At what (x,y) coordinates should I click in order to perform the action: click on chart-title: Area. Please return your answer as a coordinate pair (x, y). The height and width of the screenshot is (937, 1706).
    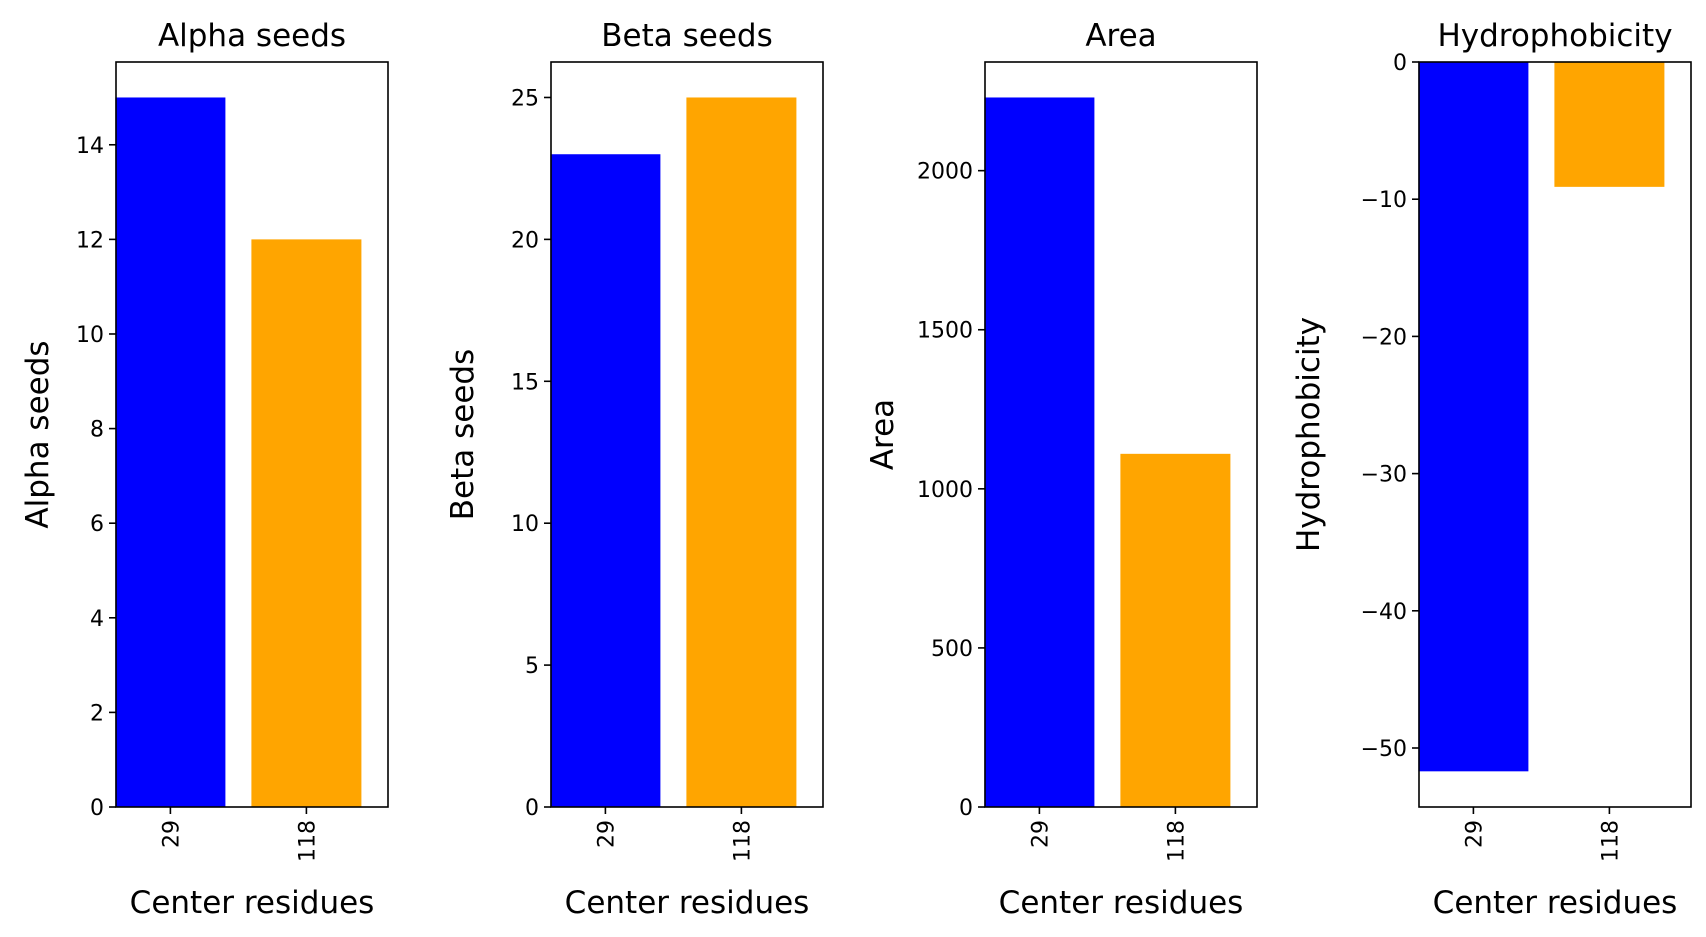
    Looking at the image, I should click on (1120, 36).